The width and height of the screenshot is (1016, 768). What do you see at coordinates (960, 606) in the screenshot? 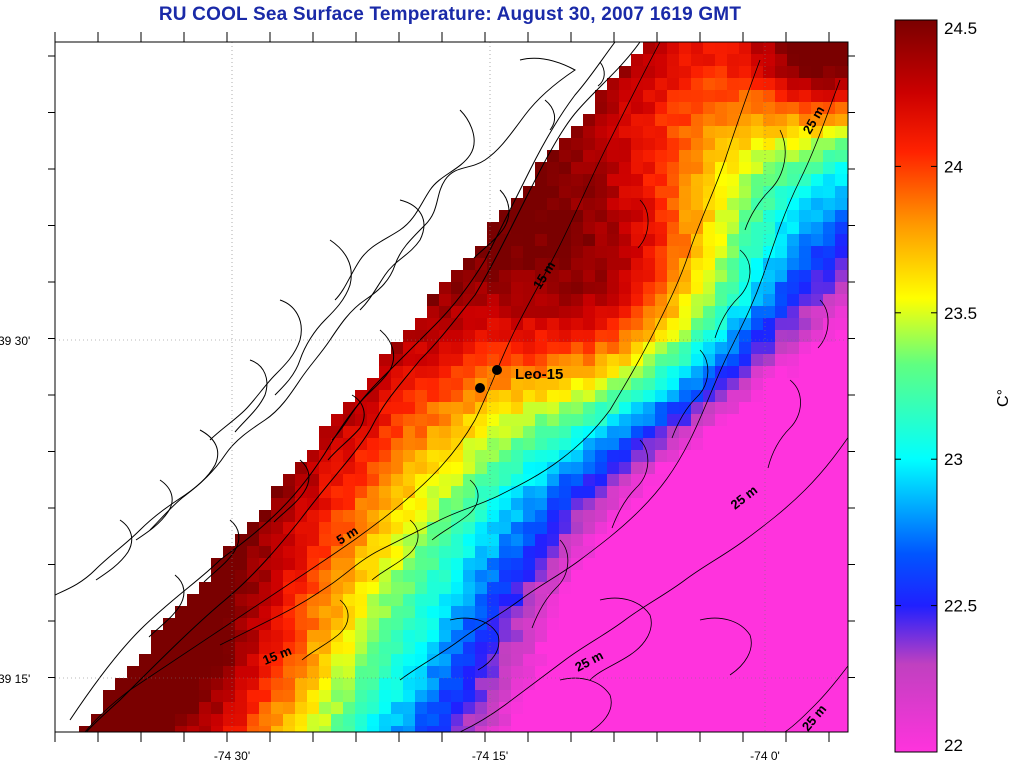
I see `colorbar-tick-label: 22.5` at bounding box center [960, 606].